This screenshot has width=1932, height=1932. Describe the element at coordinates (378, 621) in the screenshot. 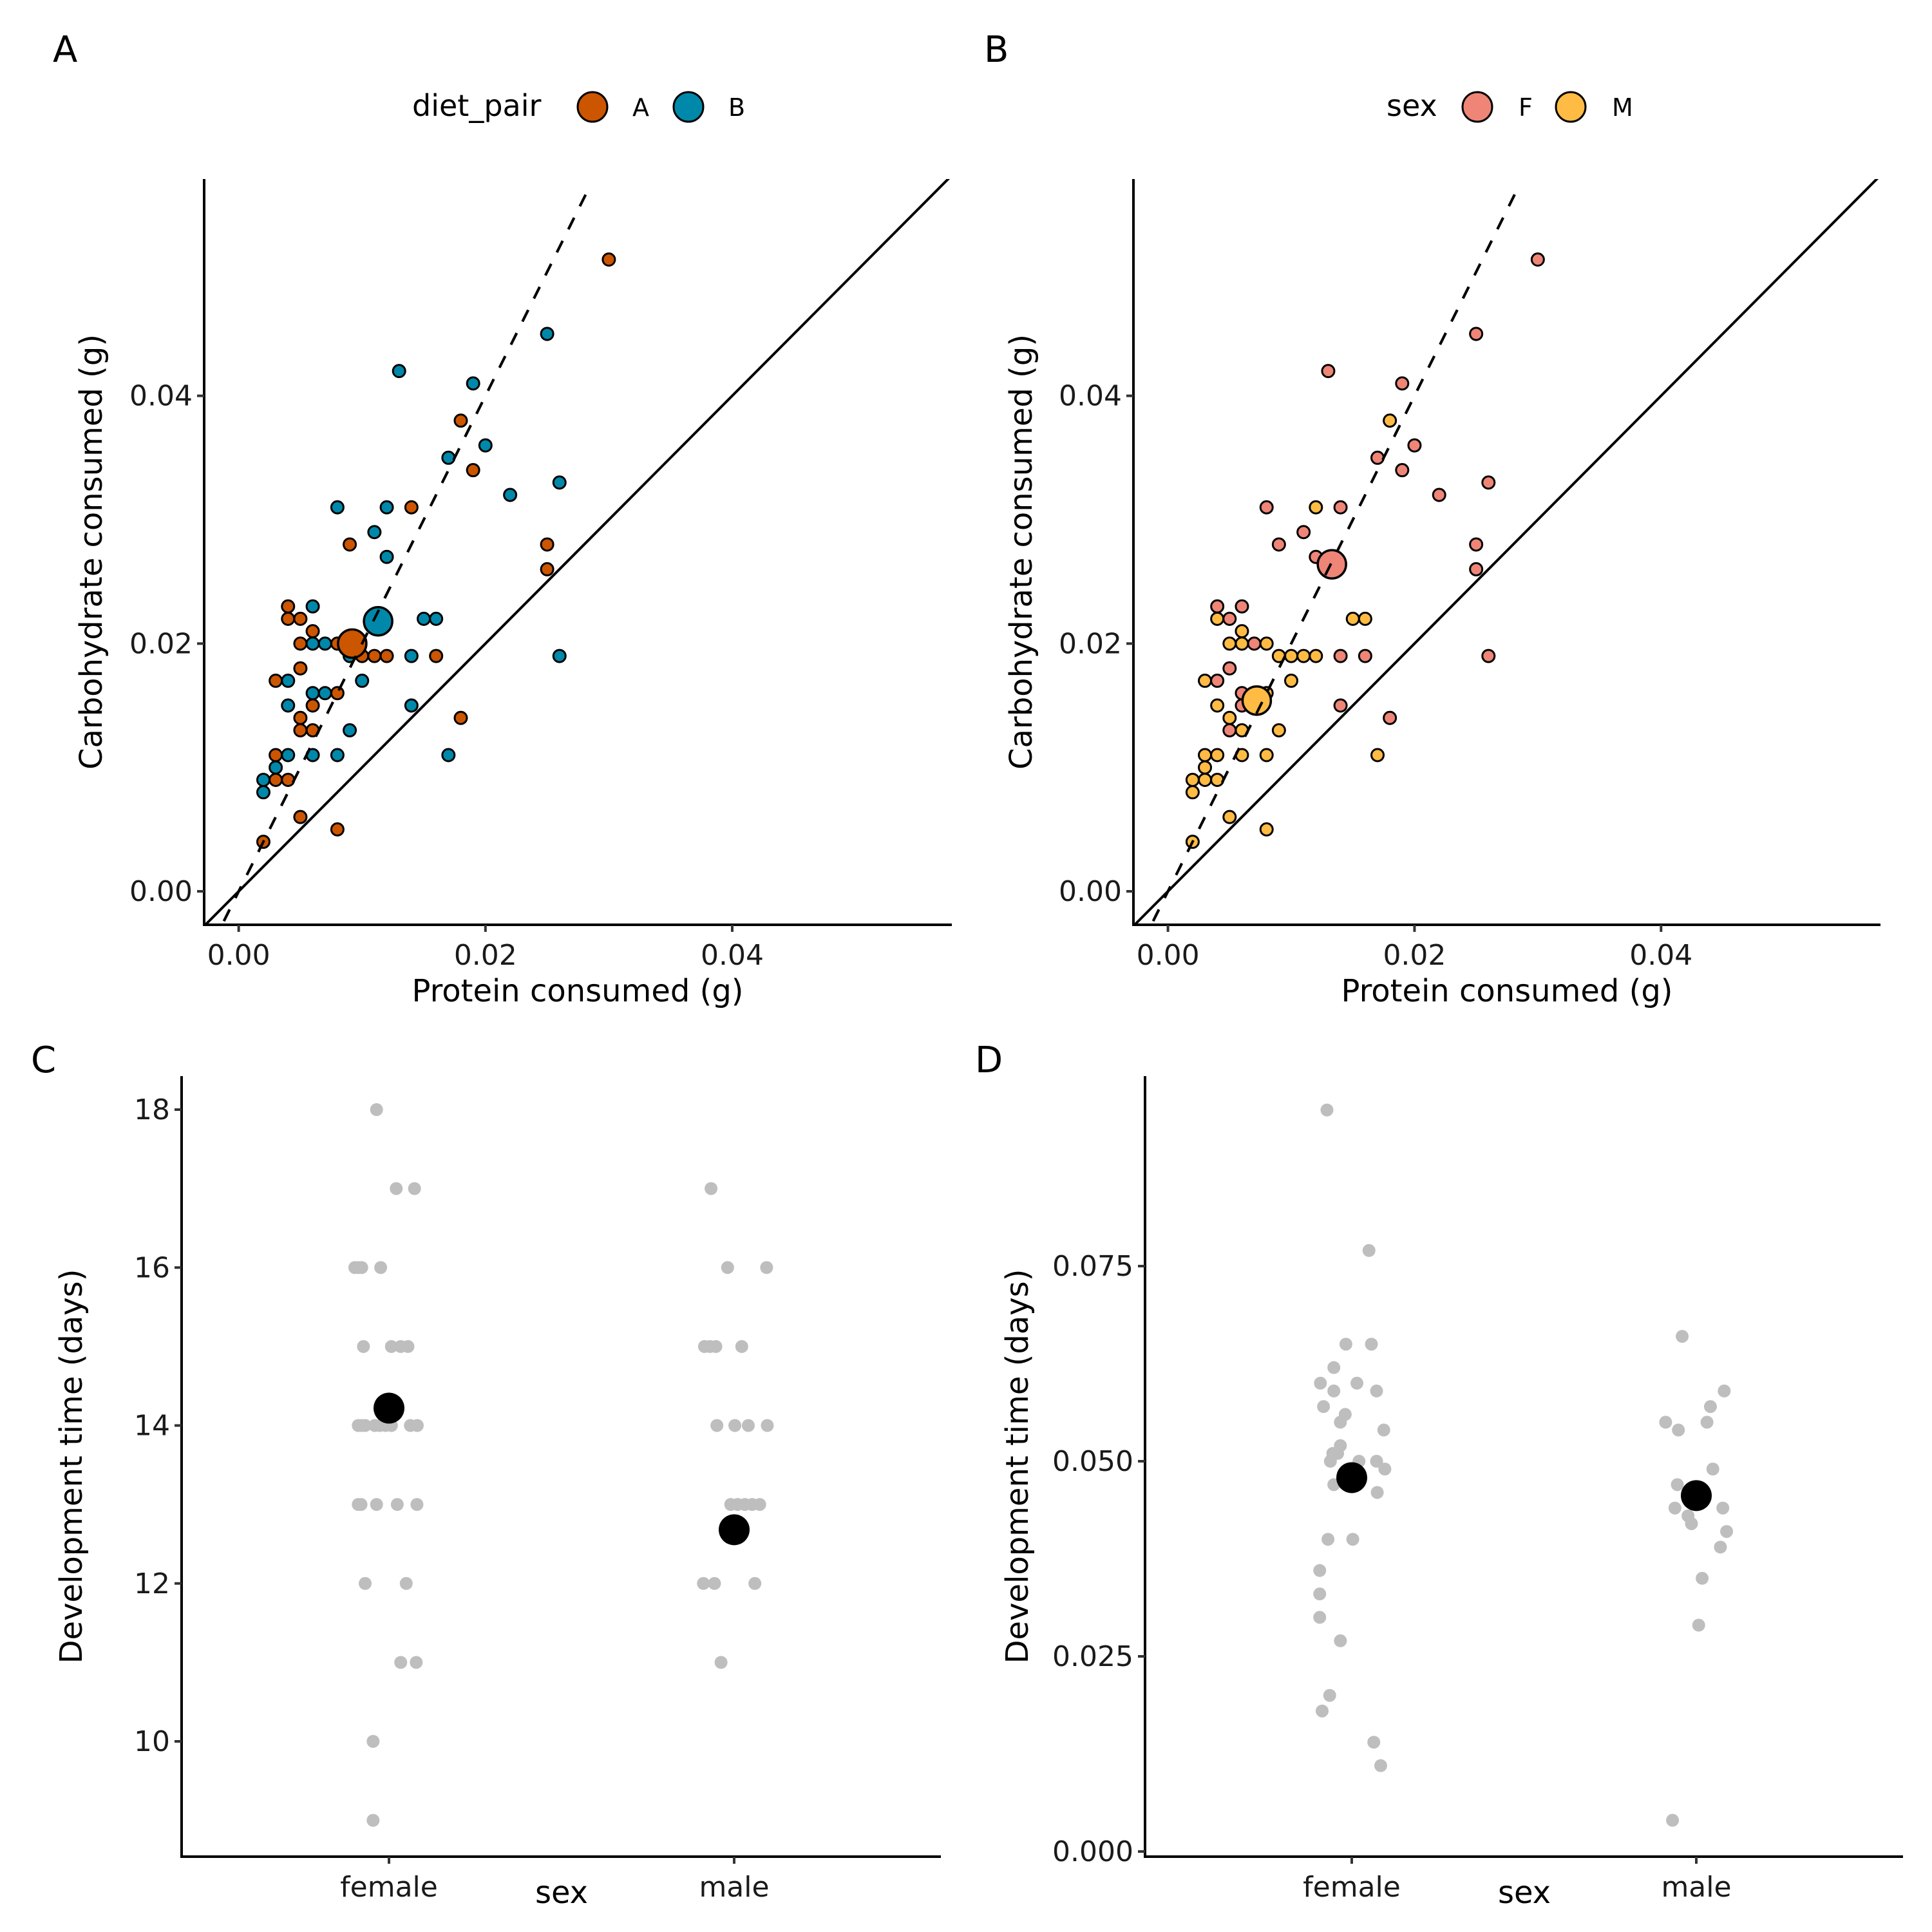

I see `mean-point-B` at that location.